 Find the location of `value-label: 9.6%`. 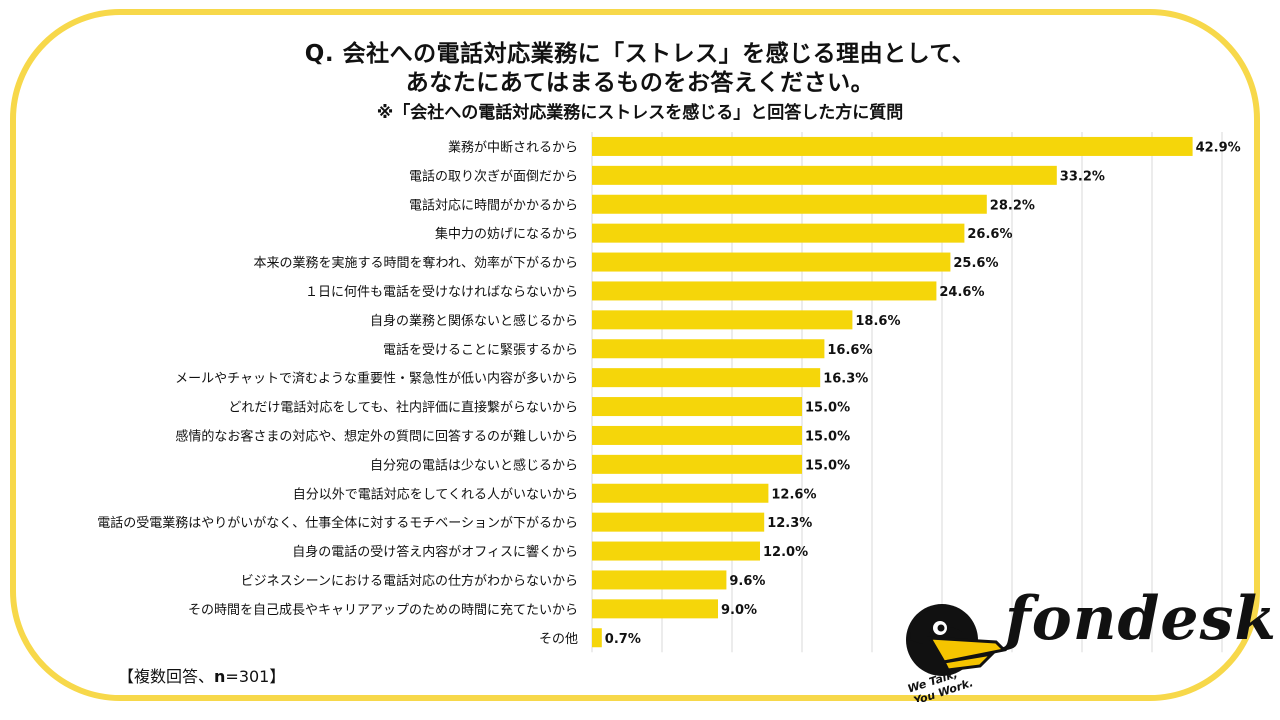

value-label: 9.6% is located at coordinates (747, 581).